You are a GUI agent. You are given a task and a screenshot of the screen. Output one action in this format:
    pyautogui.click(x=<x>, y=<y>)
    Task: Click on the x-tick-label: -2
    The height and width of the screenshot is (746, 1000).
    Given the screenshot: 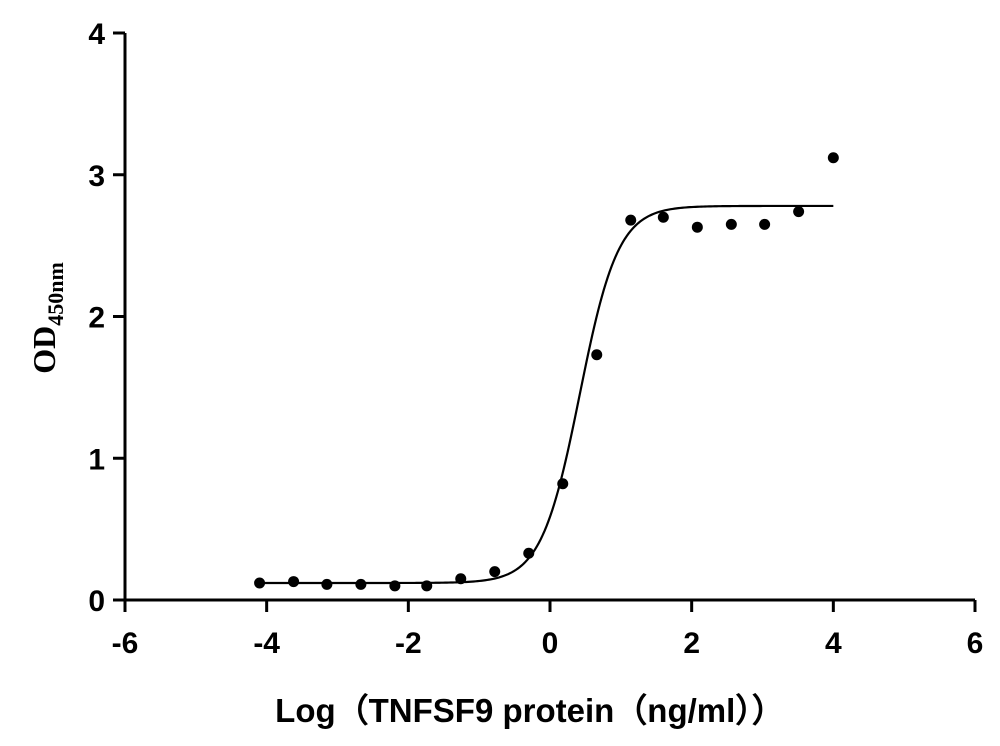 What is the action you would take?
    pyautogui.click(x=408, y=643)
    